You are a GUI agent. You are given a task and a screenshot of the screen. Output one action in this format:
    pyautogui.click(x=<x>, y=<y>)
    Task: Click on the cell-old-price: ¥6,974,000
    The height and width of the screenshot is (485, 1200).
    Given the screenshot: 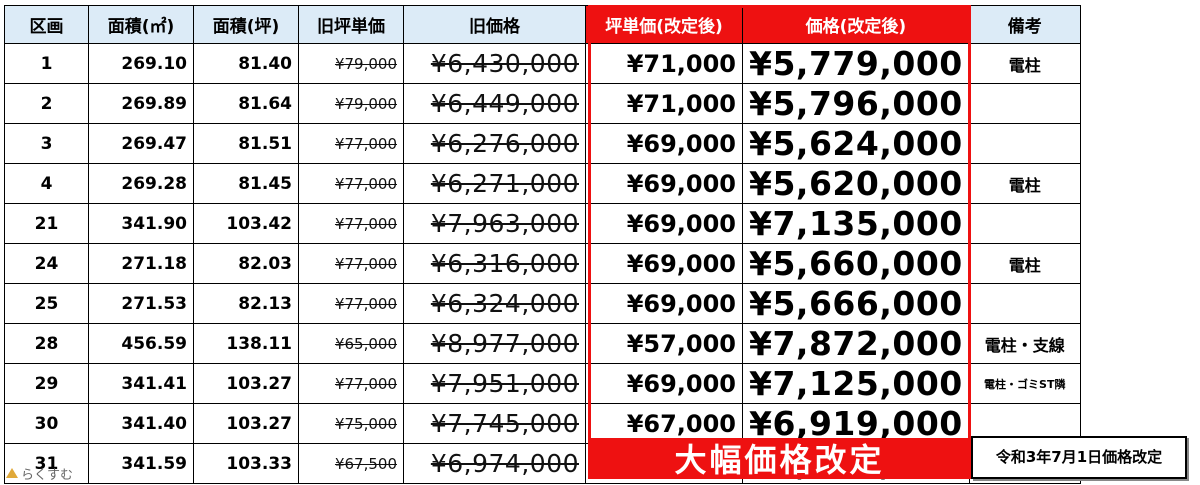 What is the action you would take?
    pyautogui.click(x=494, y=463)
    